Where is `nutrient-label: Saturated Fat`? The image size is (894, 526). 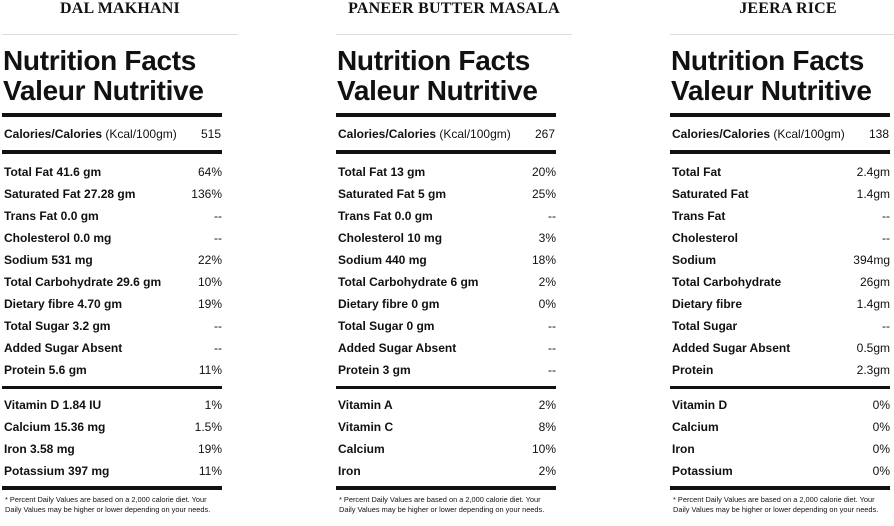 nutrient-label: Saturated Fat is located at coordinates (710, 194).